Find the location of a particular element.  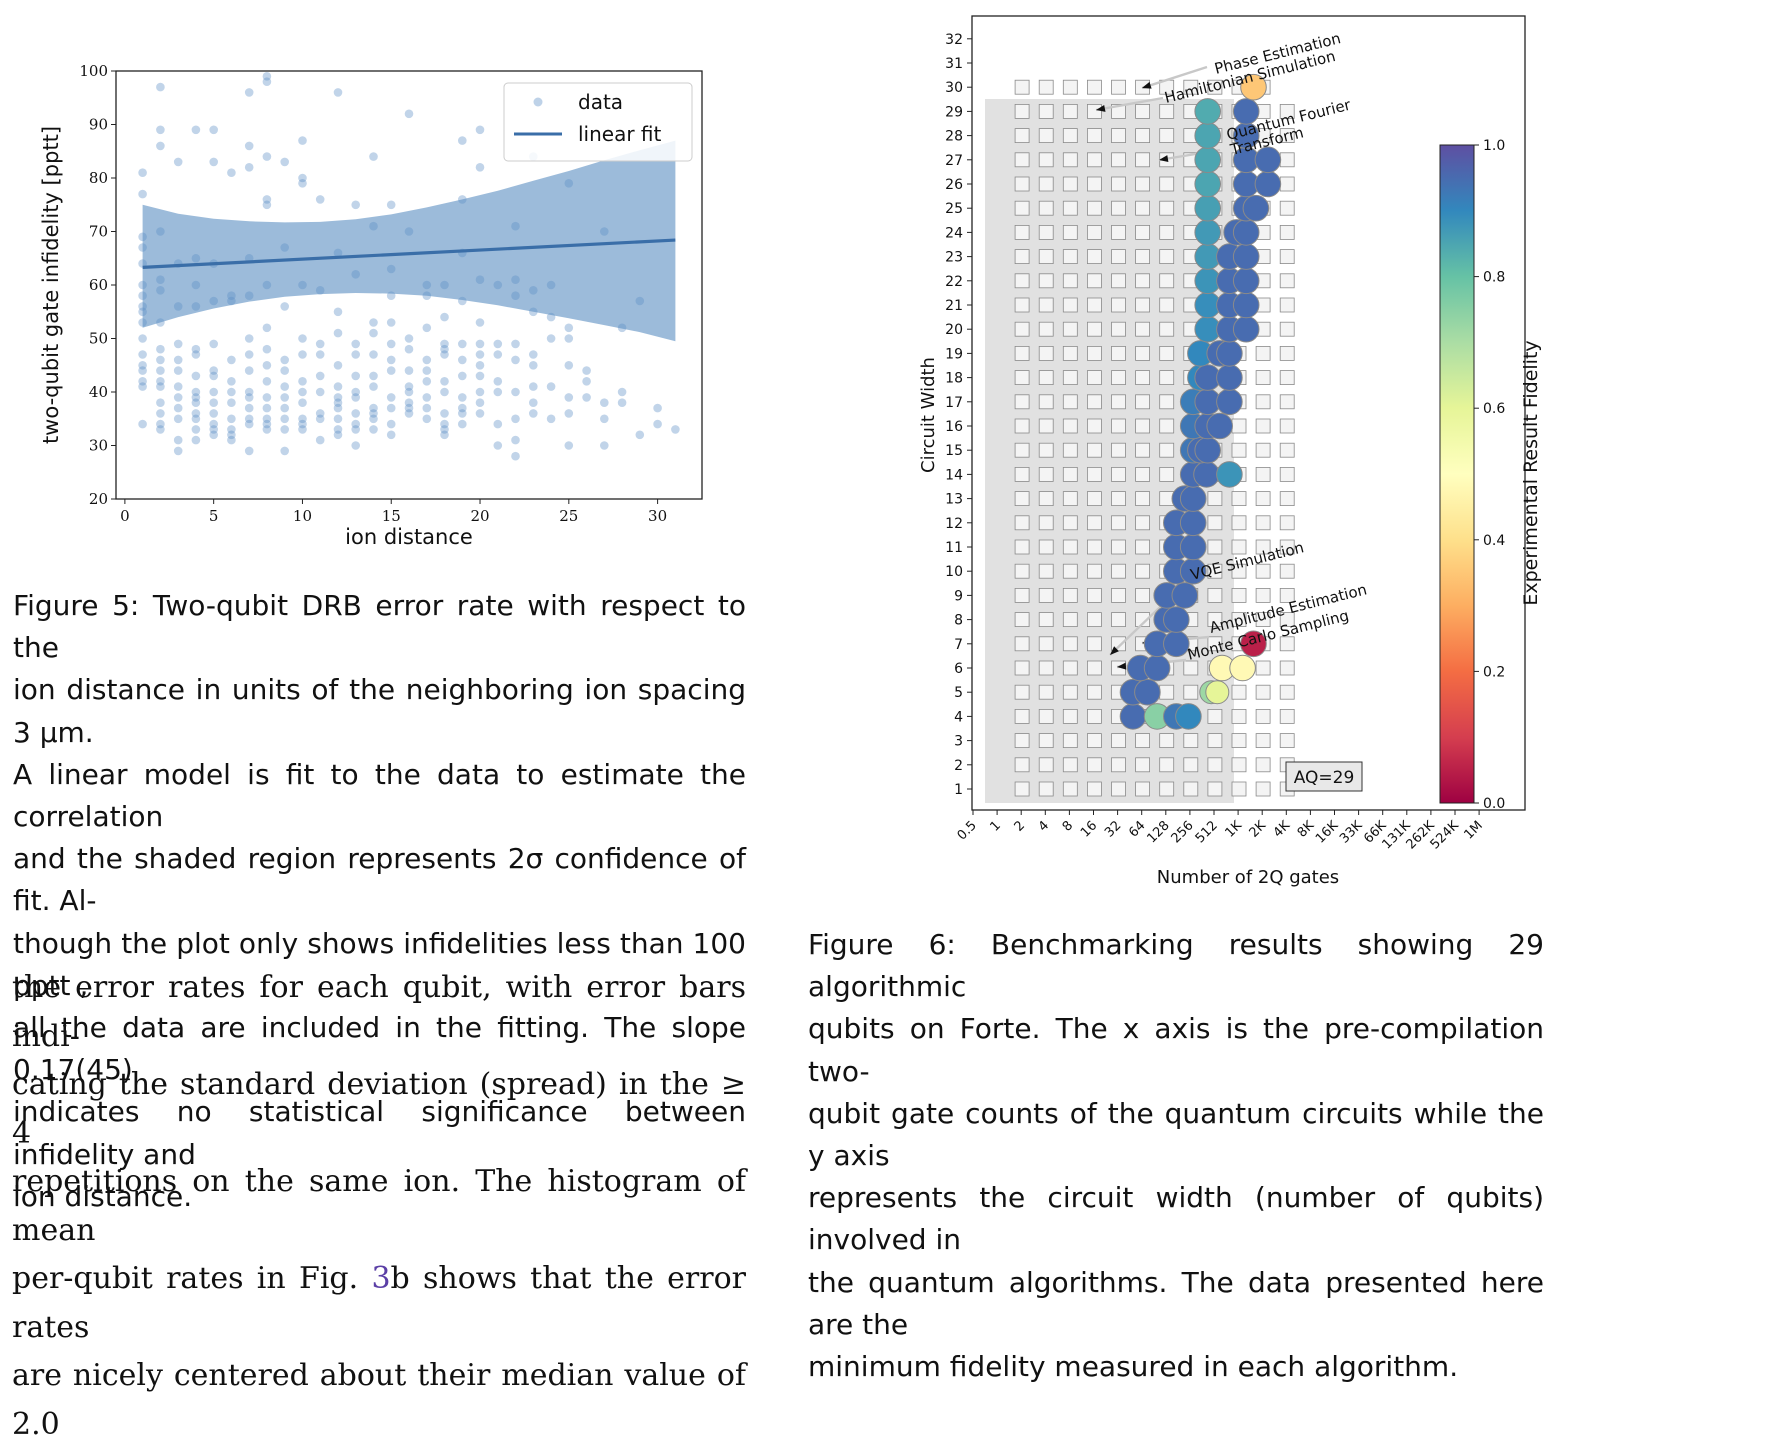

fig6-x-tick-label: 2 is located at coordinates (1020, 826).